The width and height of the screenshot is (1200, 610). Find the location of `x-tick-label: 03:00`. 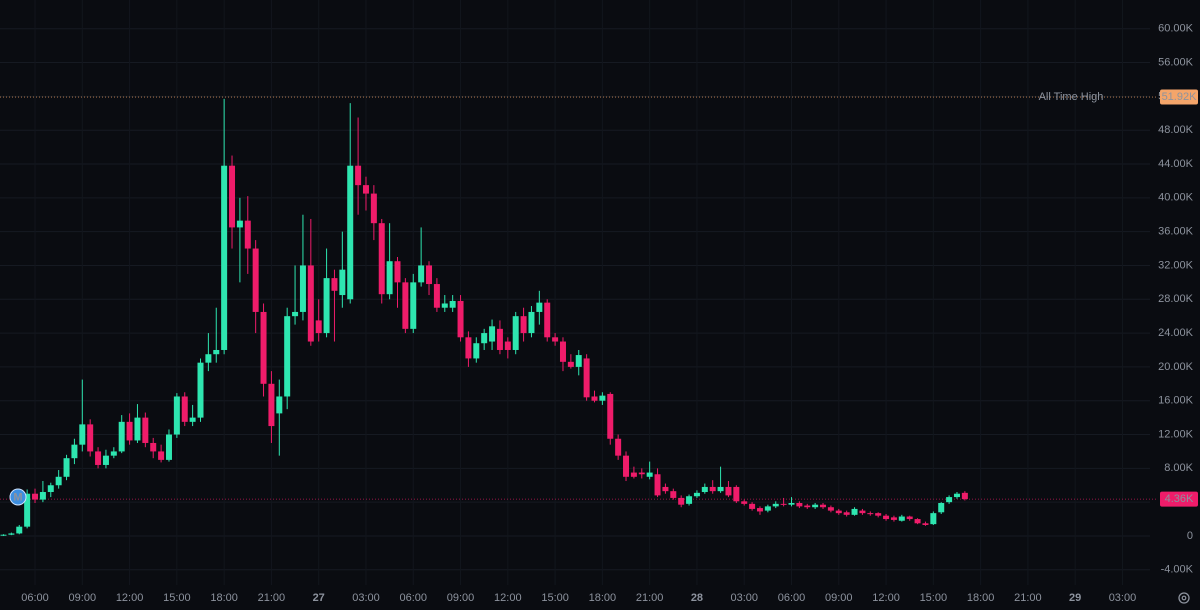

x-tick-label: 03:00 is located at coordinates (1123, 598).